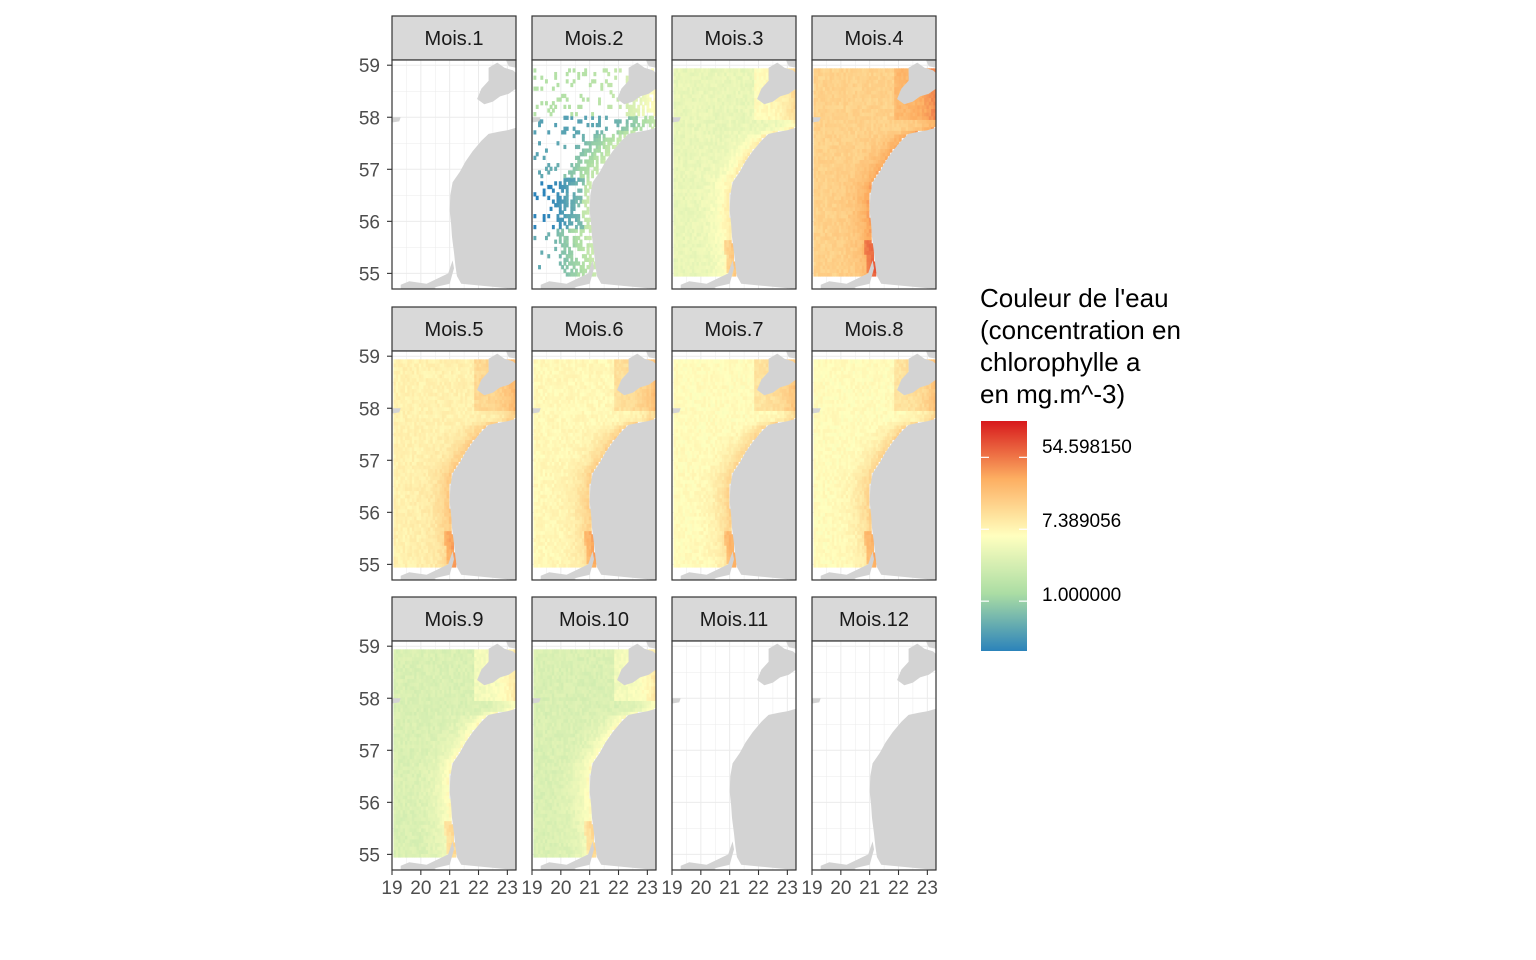 This screenshot has width=1536, height=960. I want to click on facet-panel: Mois.7, so click(734, 443).